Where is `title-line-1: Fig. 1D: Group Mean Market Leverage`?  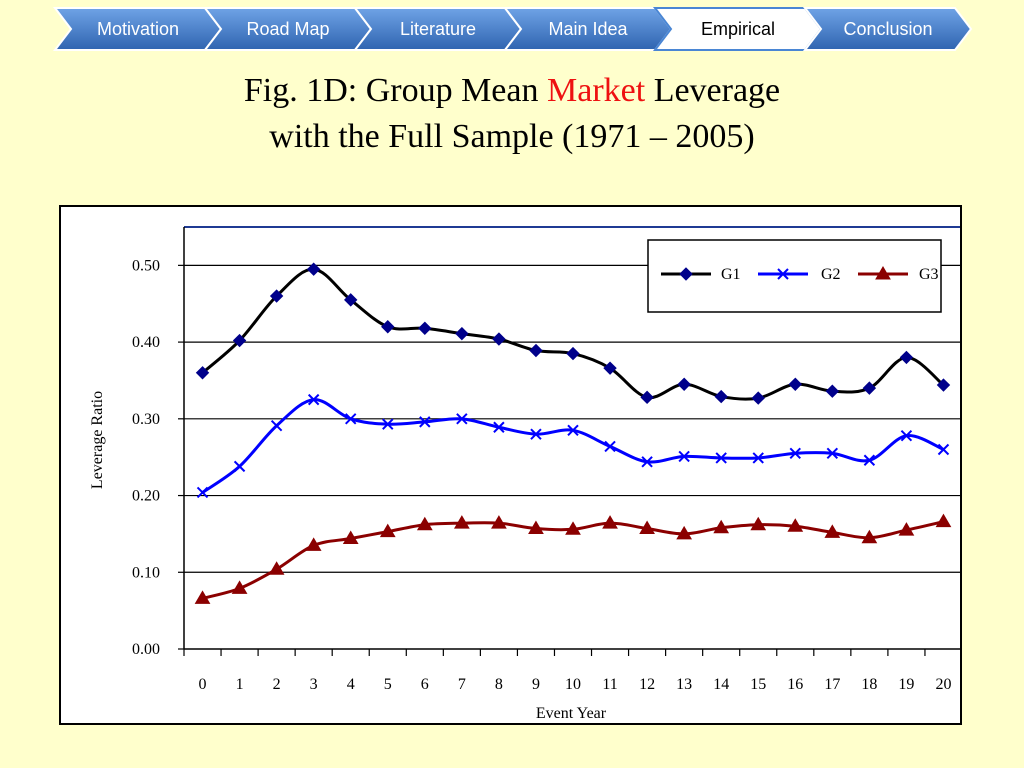 title-line-1: Fig. 1D: Group Mean Market Leverage is located at coordinates (512, 91).